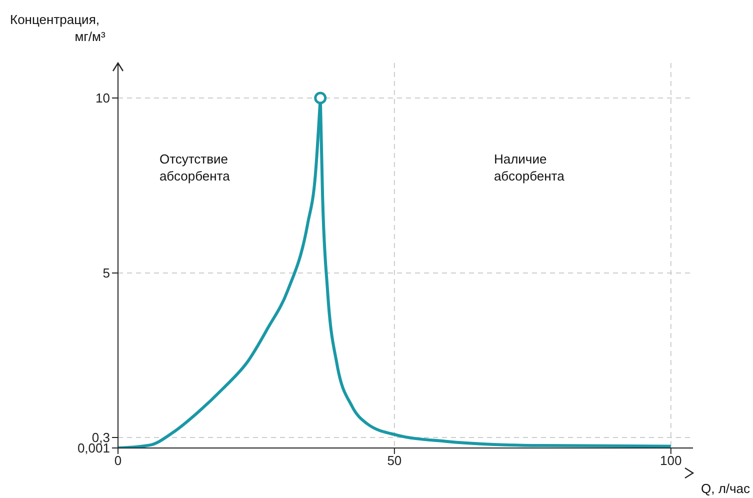 Image resolution: width=753 pixels, height=498 pixels. What do you see at coordinates (118, 460) in the screenshot?
I see `x-tick-label: 0` at bounding box center [118, 460].